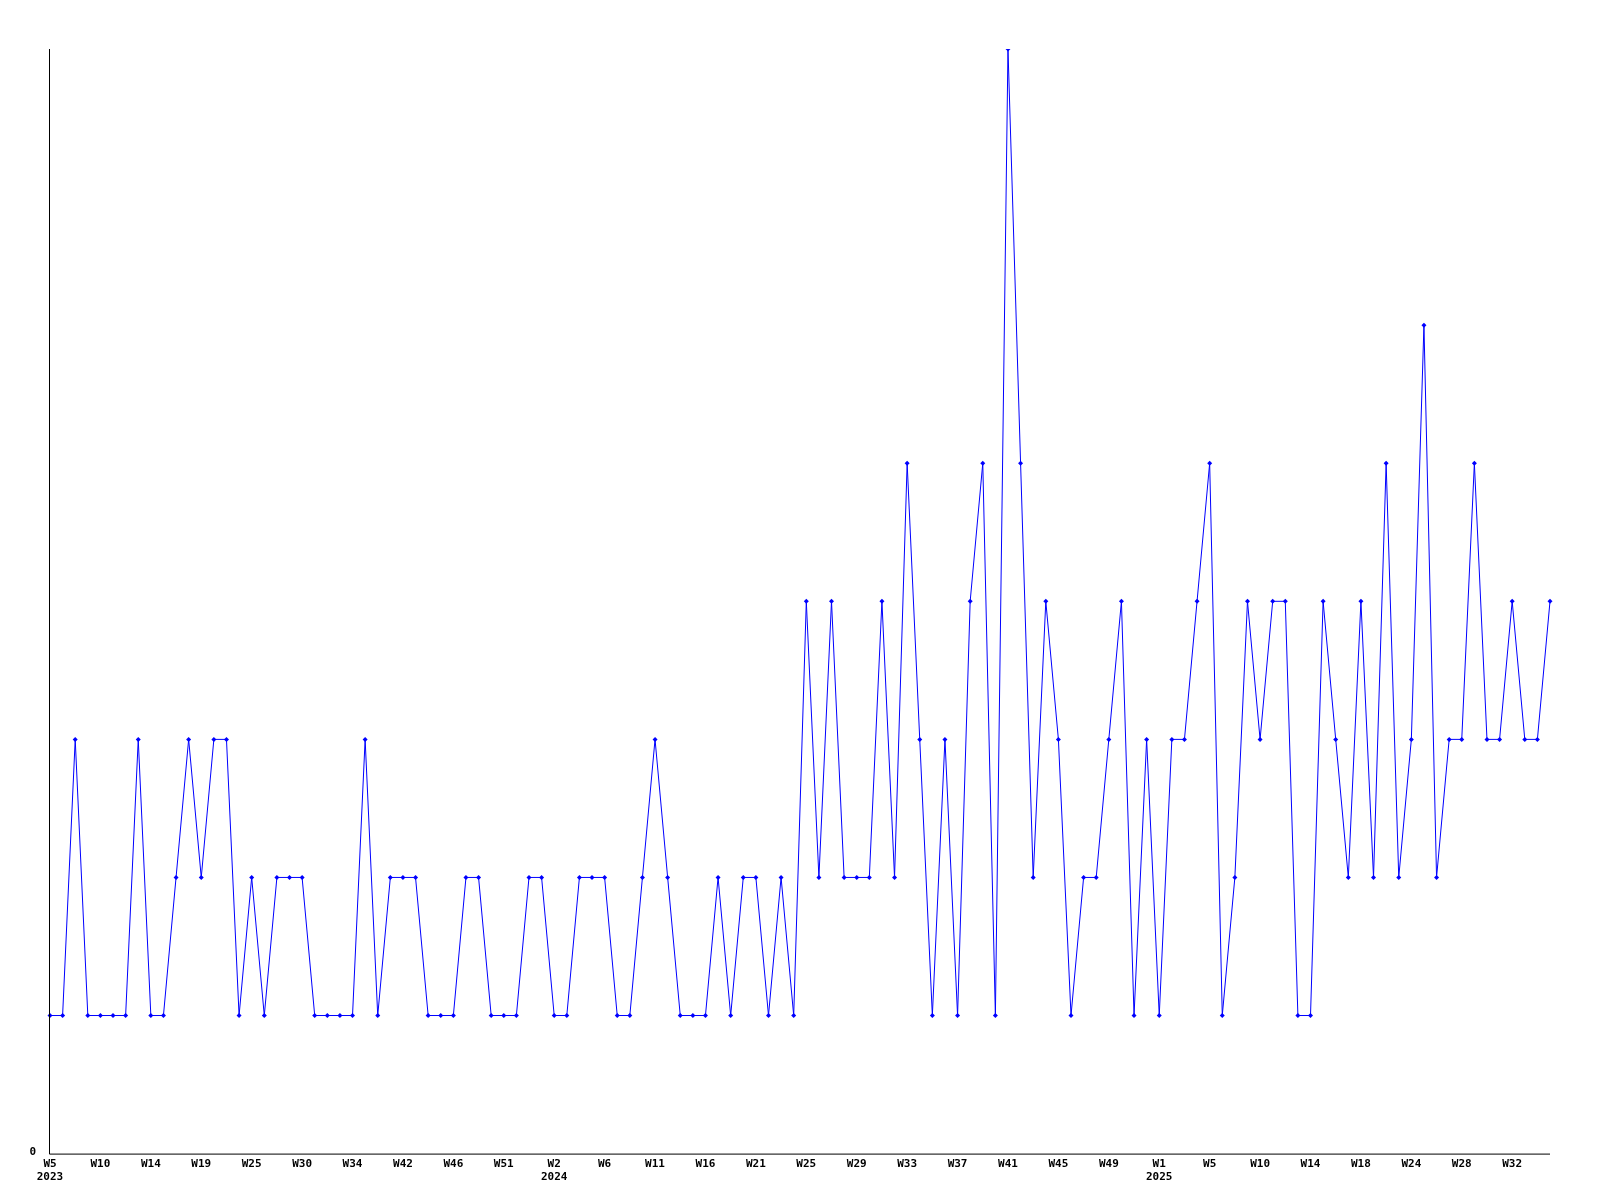 This screenshot has width=1600, height=1200. I want to click on x-tick-label: W5, so click(1210, 1164).